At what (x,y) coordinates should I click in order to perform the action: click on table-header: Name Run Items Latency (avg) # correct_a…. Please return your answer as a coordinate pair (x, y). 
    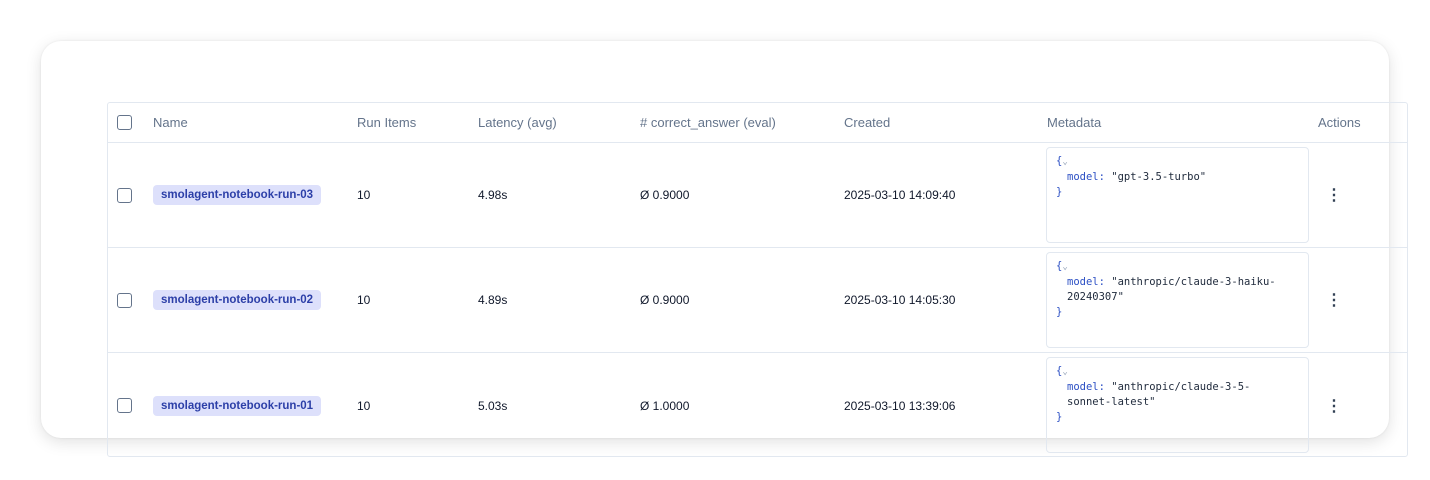
    Looking at the image, I should click on (757, 123).